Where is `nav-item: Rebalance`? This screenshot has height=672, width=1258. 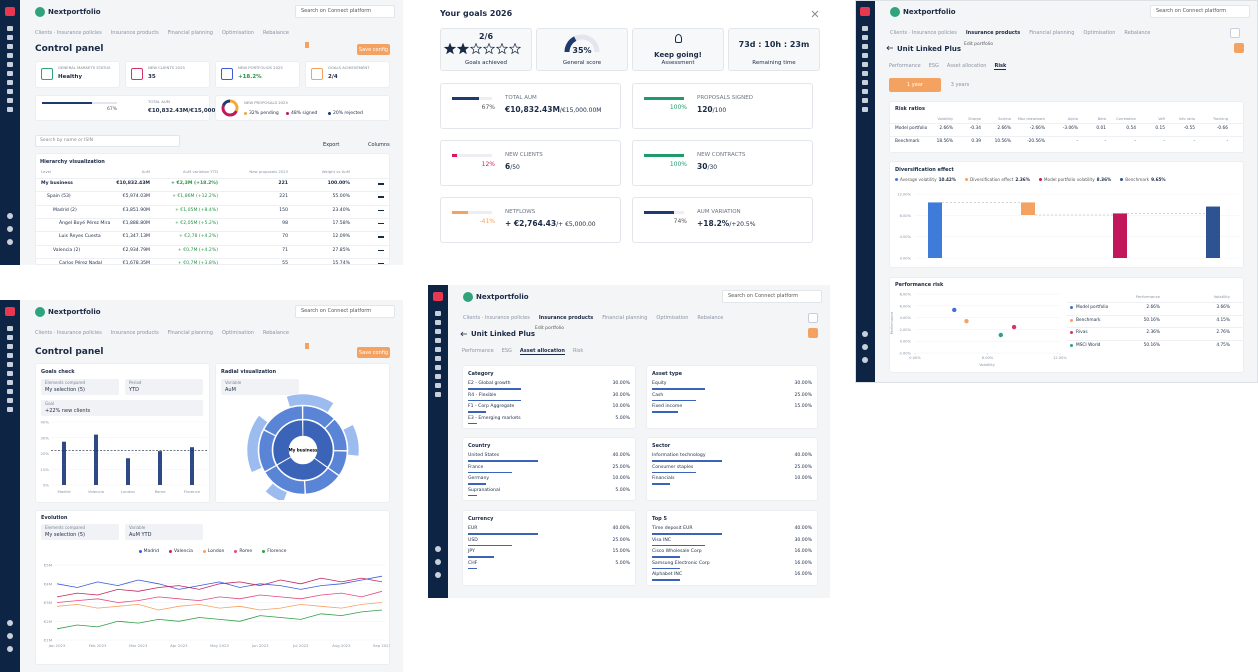 nav-item: Rebalance is located at coordinates (1137, 33).